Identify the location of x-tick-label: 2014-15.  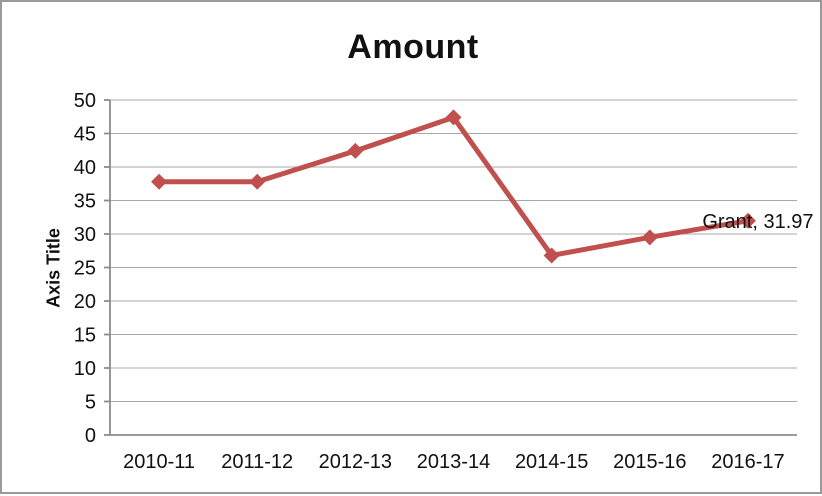
(551, 462).